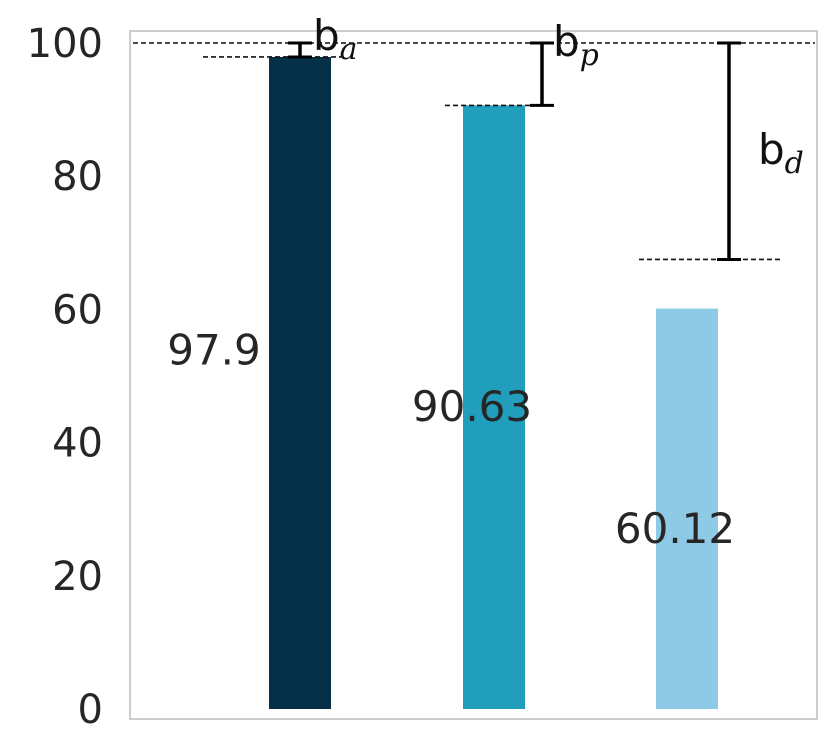  What do you see at coordinates (65, 44) in the screenshot?
I see `y-tick-label: 100` at bounding box center [65, 44].